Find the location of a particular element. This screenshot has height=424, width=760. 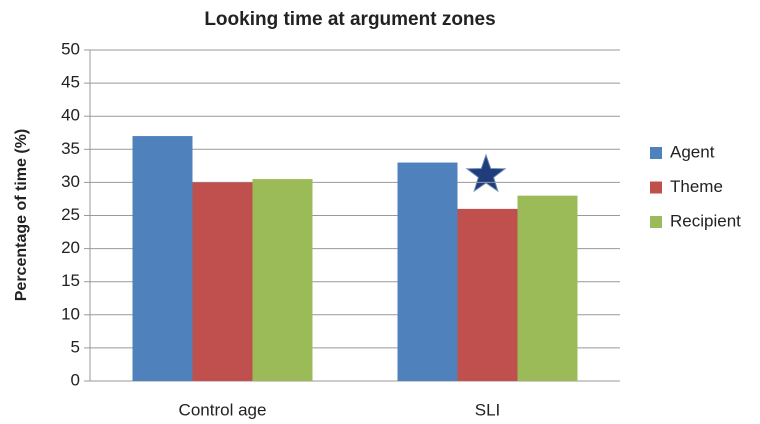

y-tick-label: 35 is located at coordinates (70, 148).